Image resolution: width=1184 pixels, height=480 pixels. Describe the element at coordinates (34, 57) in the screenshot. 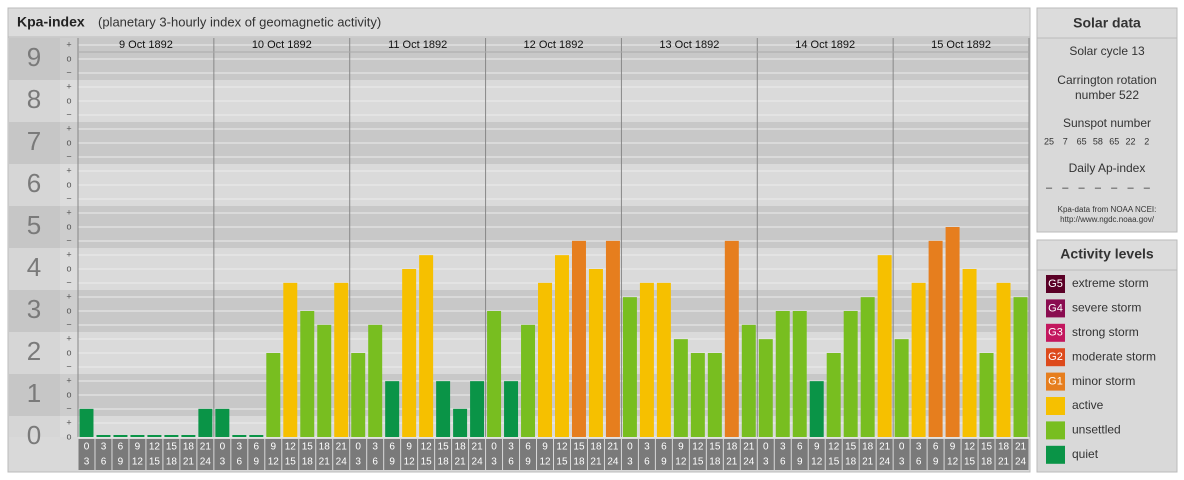

I see `y-tick-label: 9` at that location.